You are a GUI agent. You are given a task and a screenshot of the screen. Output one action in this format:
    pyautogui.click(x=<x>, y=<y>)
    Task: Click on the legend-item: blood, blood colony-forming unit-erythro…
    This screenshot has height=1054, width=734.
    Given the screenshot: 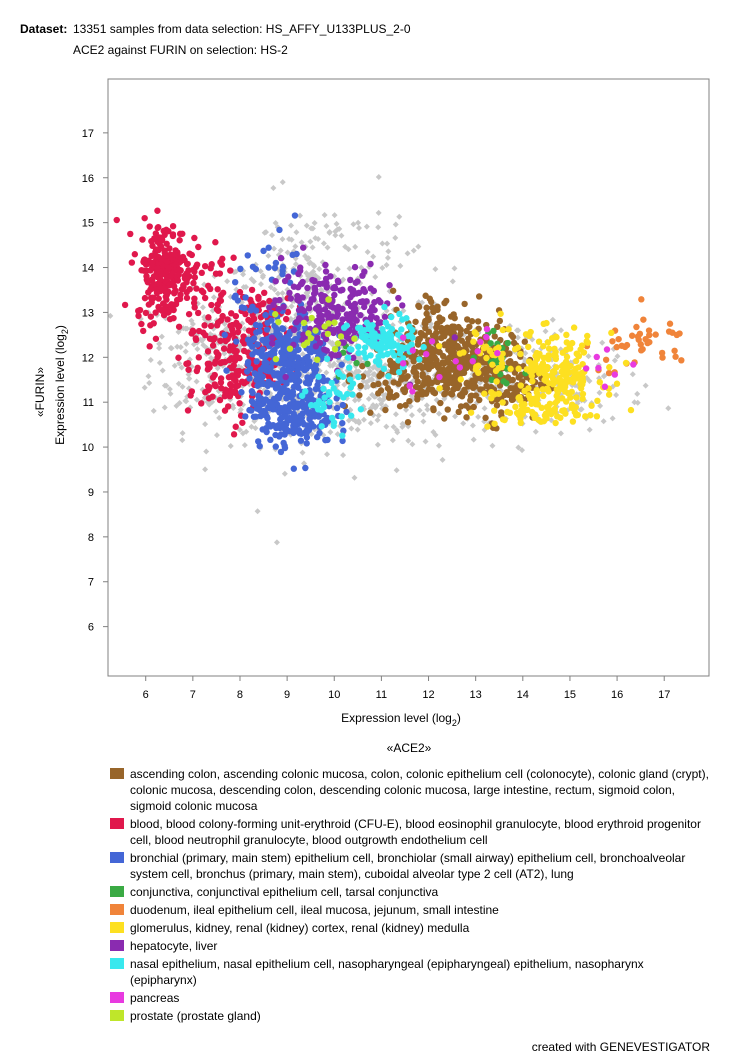 What is the action you would take?
    pyautogui.click(x=410, y=832)
    